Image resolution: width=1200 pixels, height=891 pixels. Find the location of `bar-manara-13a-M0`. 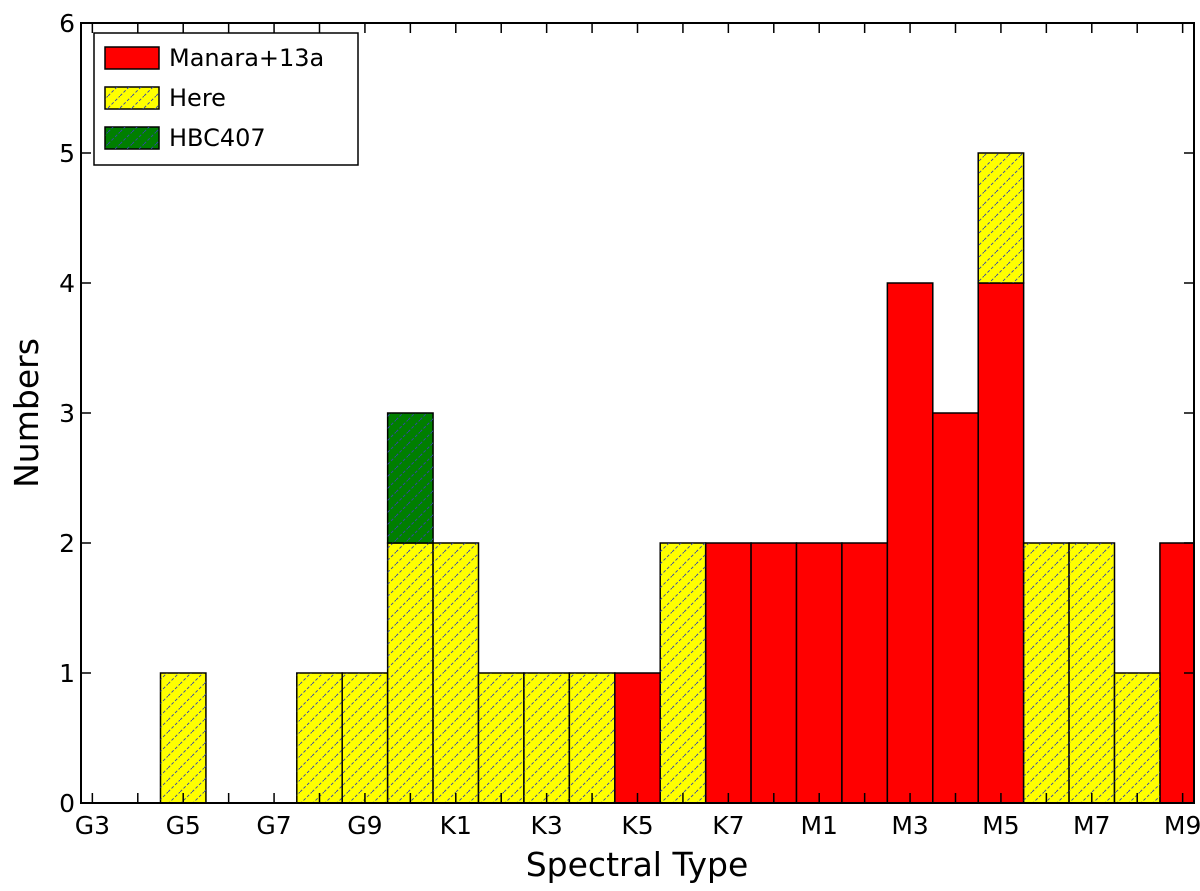

bar-manara-13a-M0 is located at coordinates (774, 673).